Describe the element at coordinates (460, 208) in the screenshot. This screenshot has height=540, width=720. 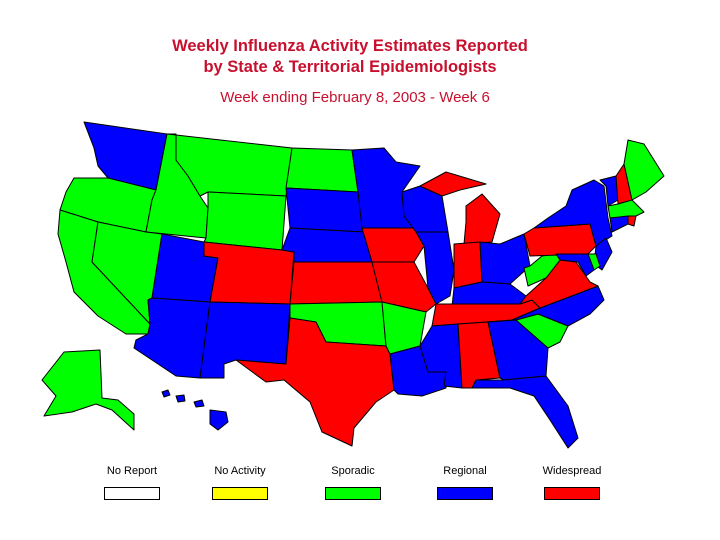
I see `state-MI` at that location.